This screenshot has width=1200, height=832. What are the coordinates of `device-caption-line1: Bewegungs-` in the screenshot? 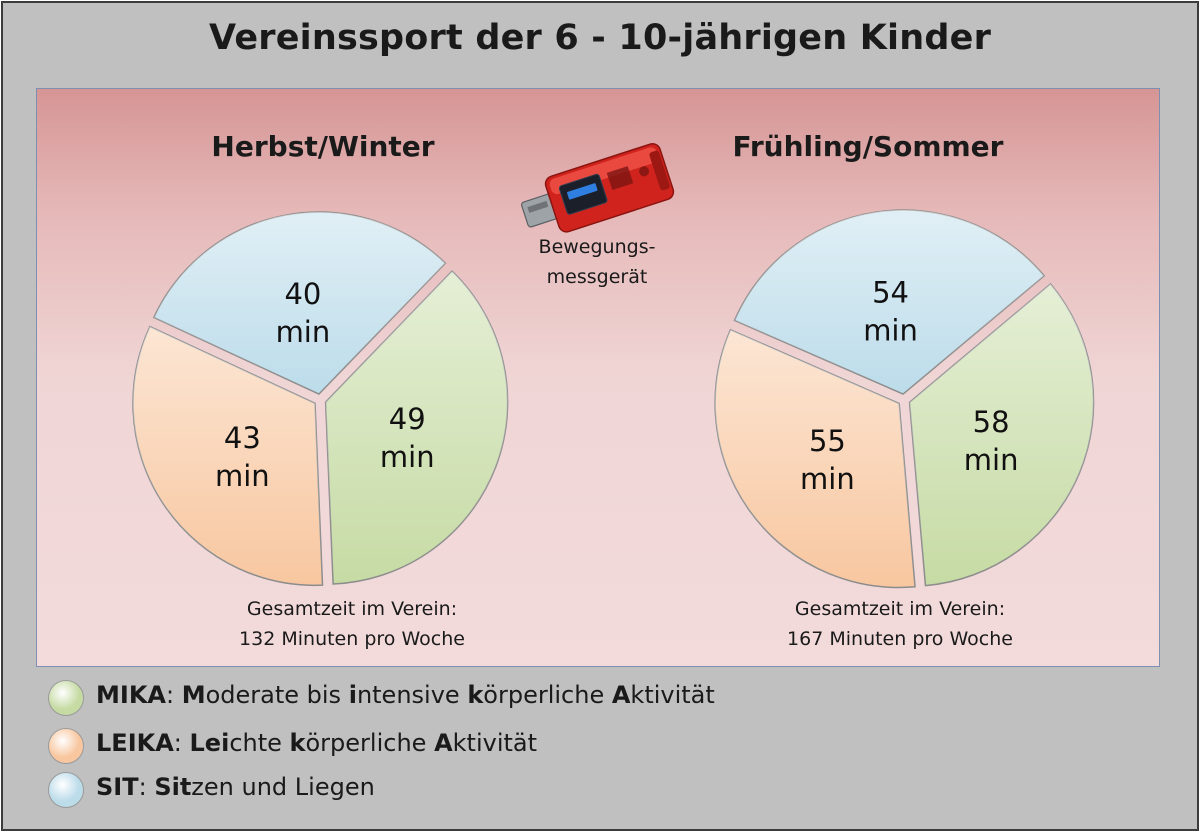 It's located at (597, 247).